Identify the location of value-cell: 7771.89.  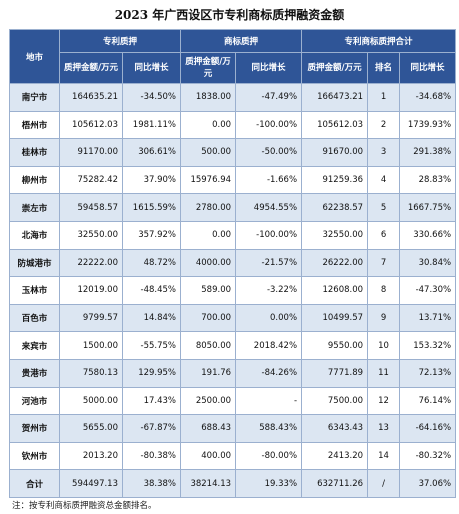
(335, 373).